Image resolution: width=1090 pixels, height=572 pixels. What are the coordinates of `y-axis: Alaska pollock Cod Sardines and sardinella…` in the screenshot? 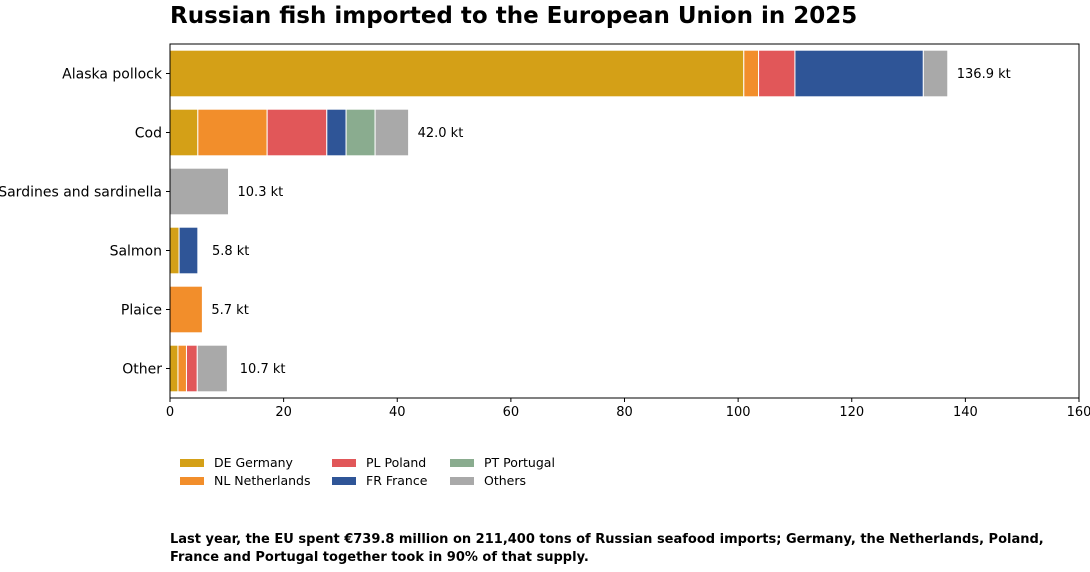 It's located at (85, 222).